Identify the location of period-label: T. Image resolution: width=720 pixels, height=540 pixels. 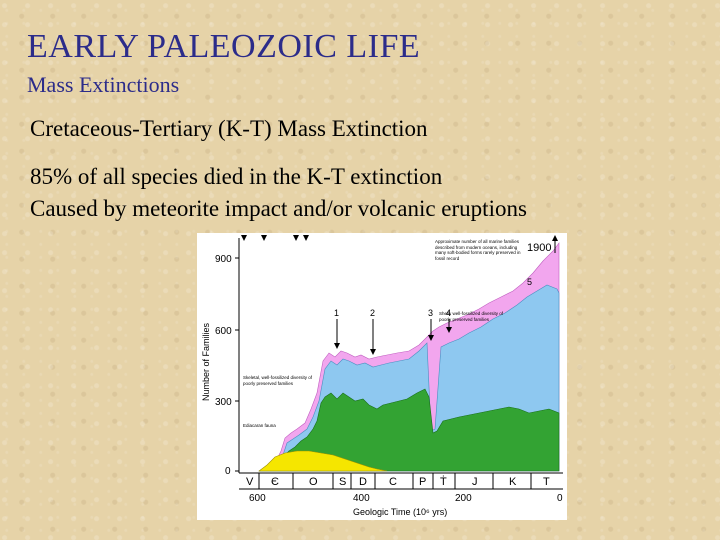
(546, 482).